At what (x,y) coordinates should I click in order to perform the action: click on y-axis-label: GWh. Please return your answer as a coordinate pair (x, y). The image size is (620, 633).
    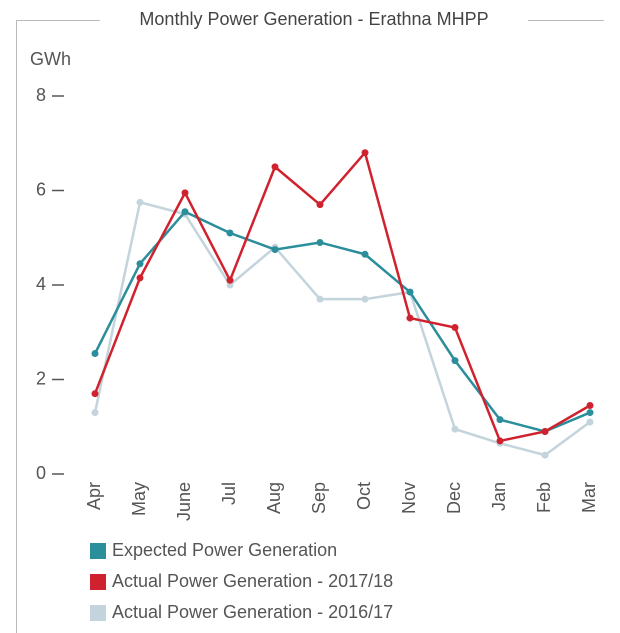
    Looking at the image, I should click on (50, 59).